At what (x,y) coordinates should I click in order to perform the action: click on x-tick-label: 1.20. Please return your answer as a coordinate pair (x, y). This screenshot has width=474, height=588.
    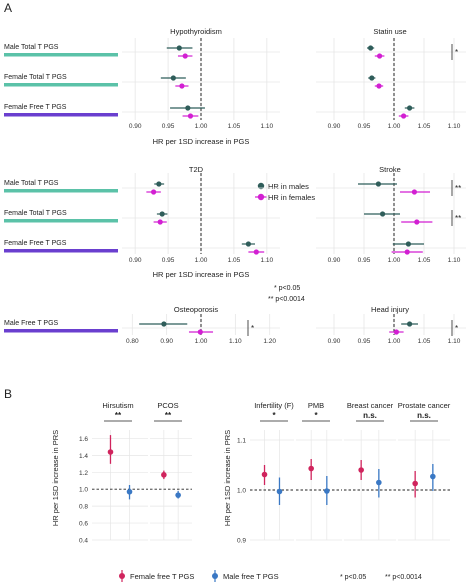
    Looking at the image, I should click on (269, 341).